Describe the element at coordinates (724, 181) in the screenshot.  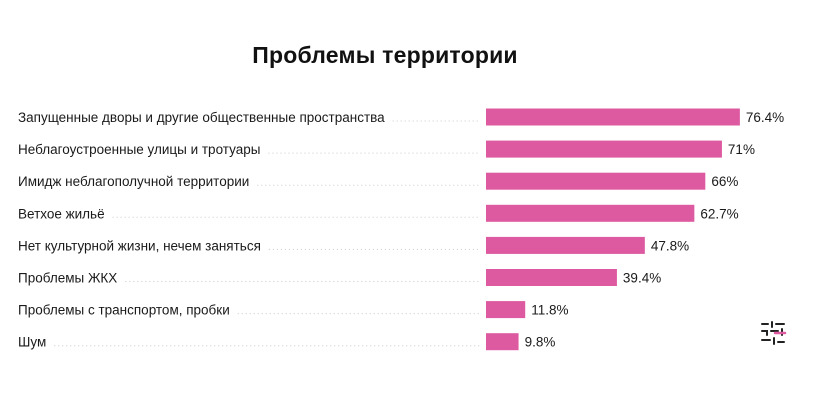
I see `value-label: 66%` at that location.